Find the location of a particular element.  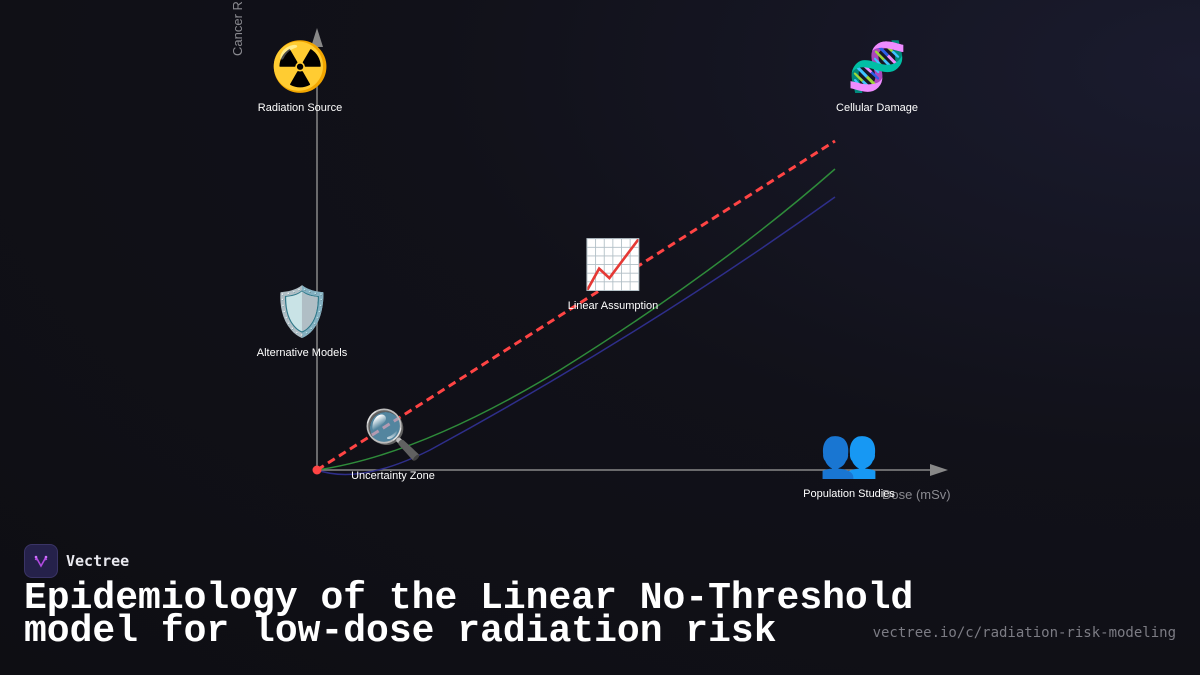

brand-name: Vectree is located at coordinates (98, 561).